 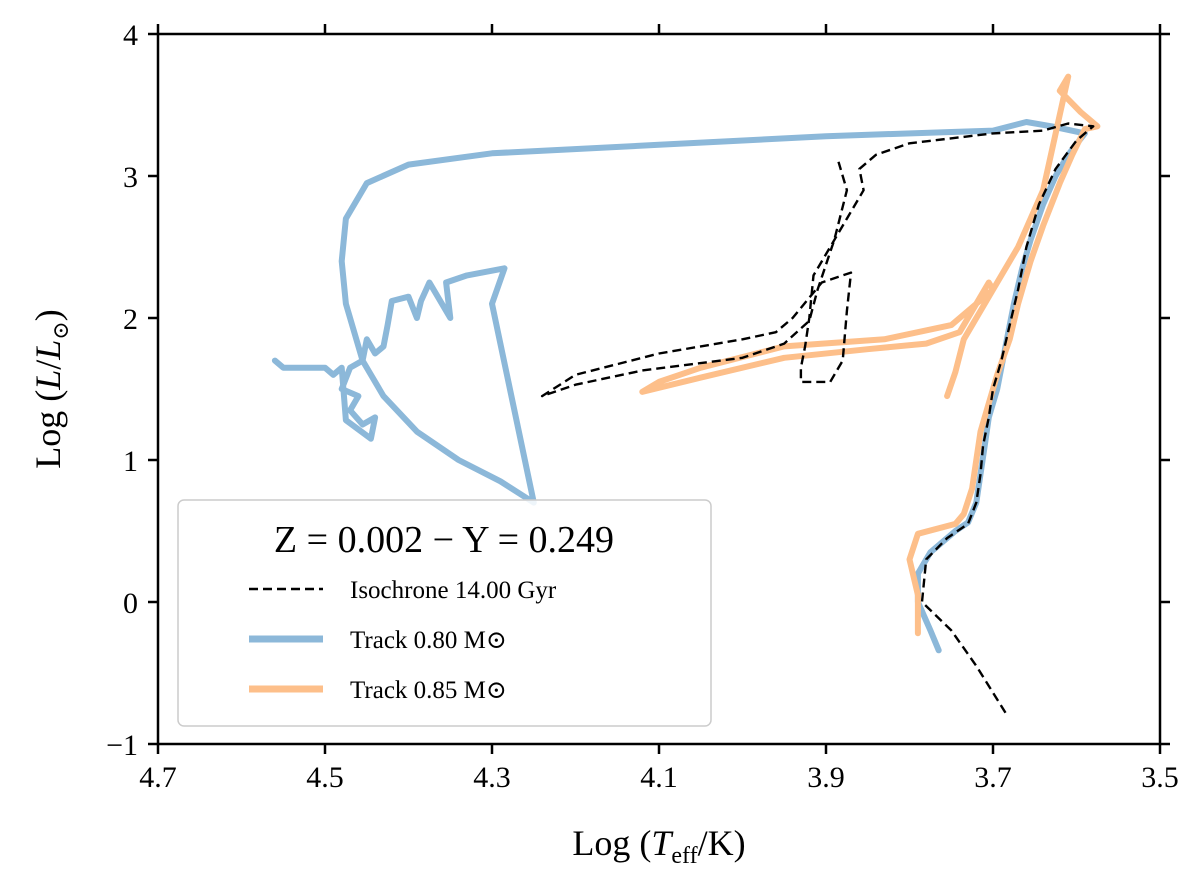 What do you see at coordinates (684, 856) in the screenshot?
I see `x-axis-title-subscript: eff` at bounding box center [684, 856].